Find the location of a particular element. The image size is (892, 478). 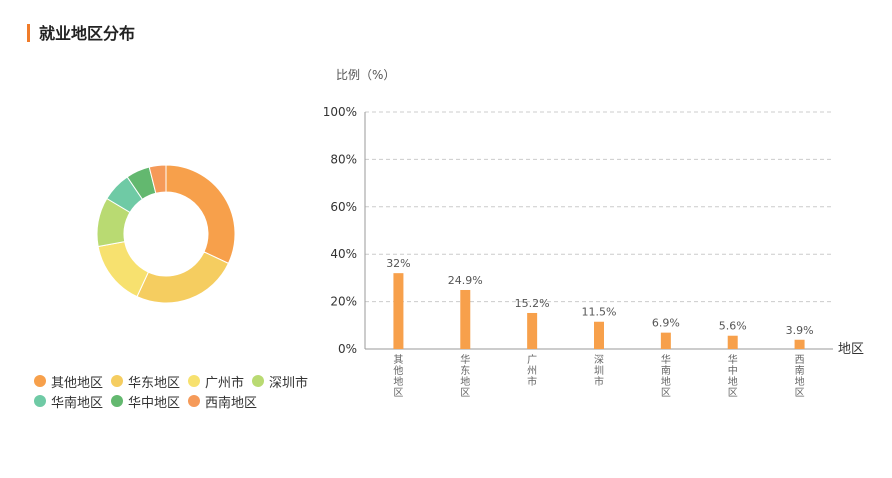

x-tick-label: 华中地区 is located at coordinates (733, 376).